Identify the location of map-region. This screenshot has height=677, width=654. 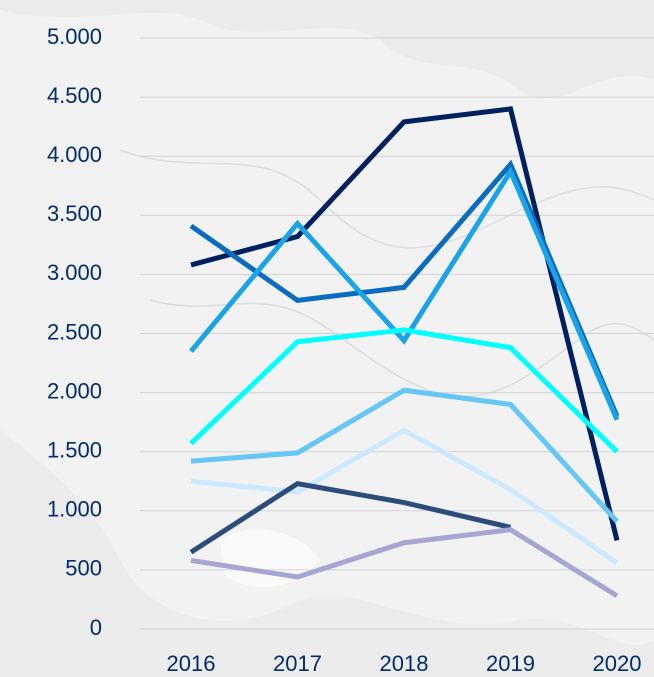
(327, 49).